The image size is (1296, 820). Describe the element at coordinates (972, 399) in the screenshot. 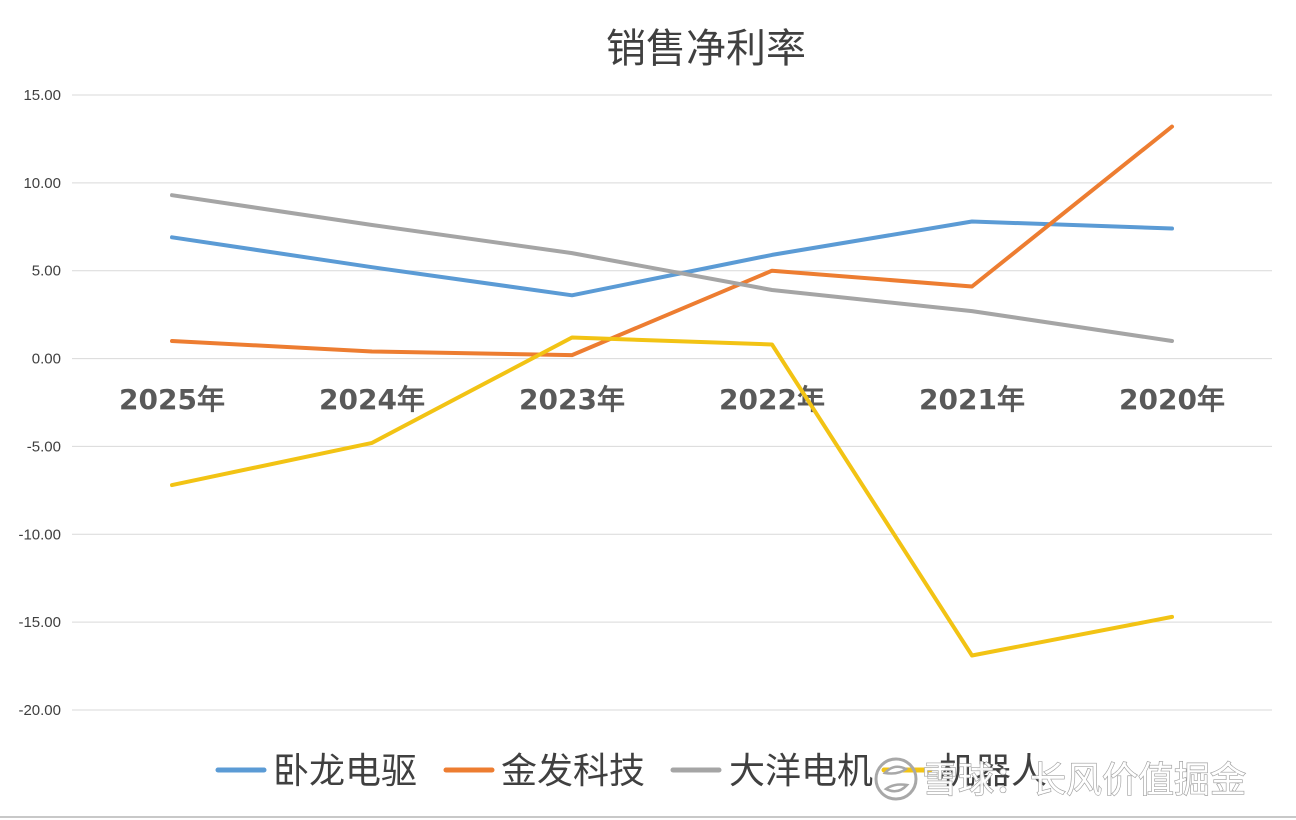

I see `x-tick-label: 2021年` at that location.